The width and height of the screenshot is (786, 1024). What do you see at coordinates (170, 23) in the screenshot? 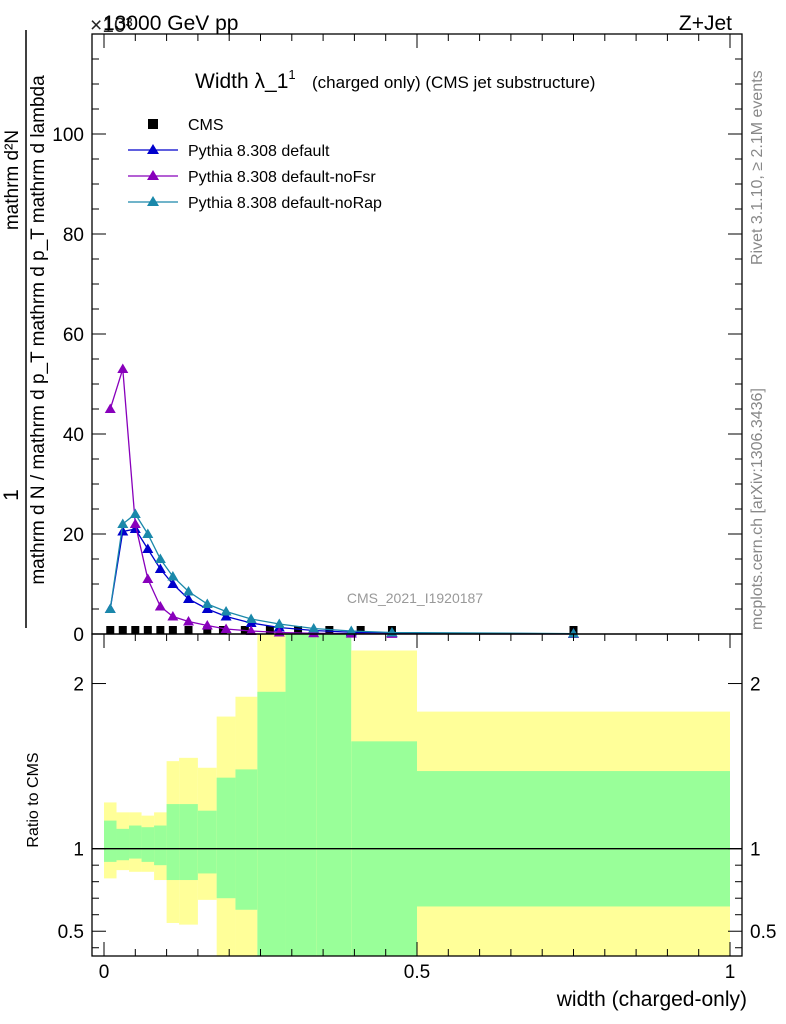
I see `collision-label: 13000 GeV pp` at bounding box center [170, 23].